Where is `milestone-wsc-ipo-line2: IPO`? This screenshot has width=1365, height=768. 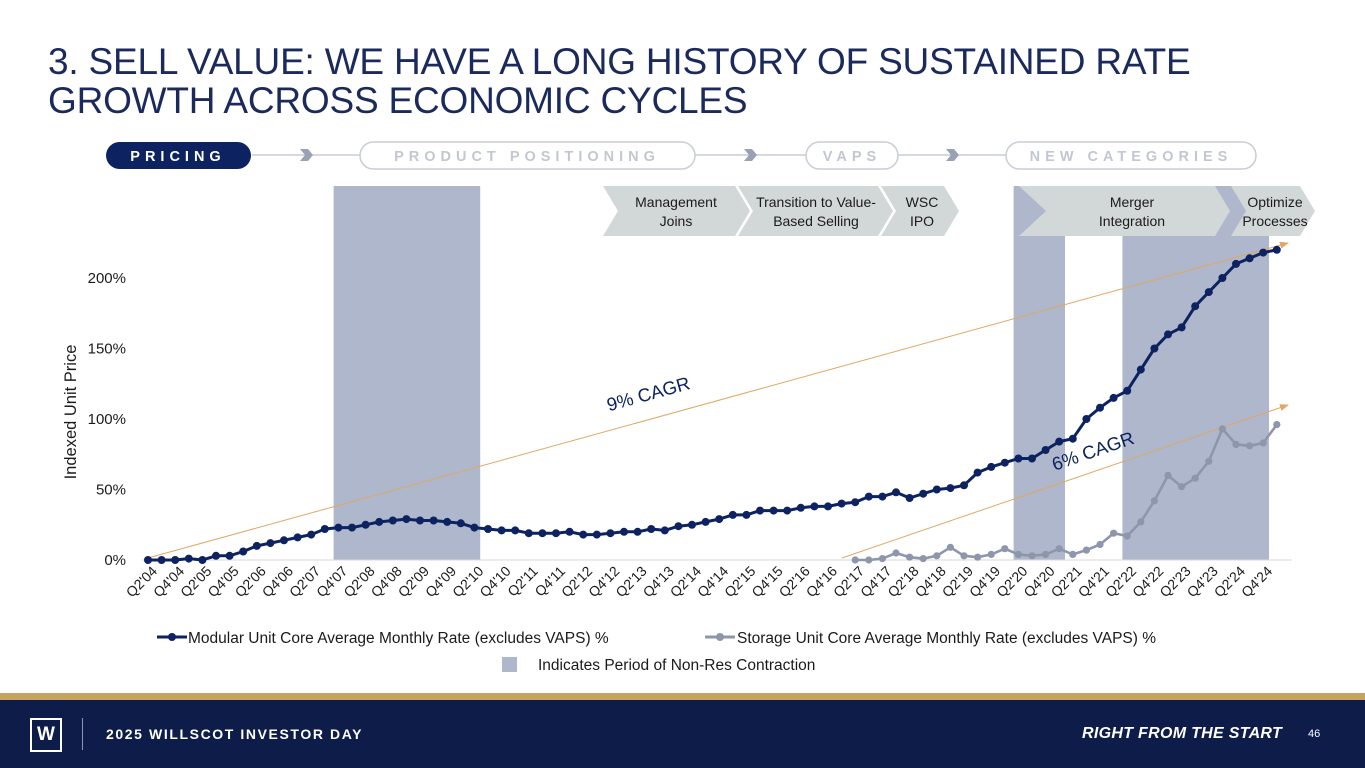 milestone-wsc-ipo-line2: IPO is located at coordinates (922, 221).